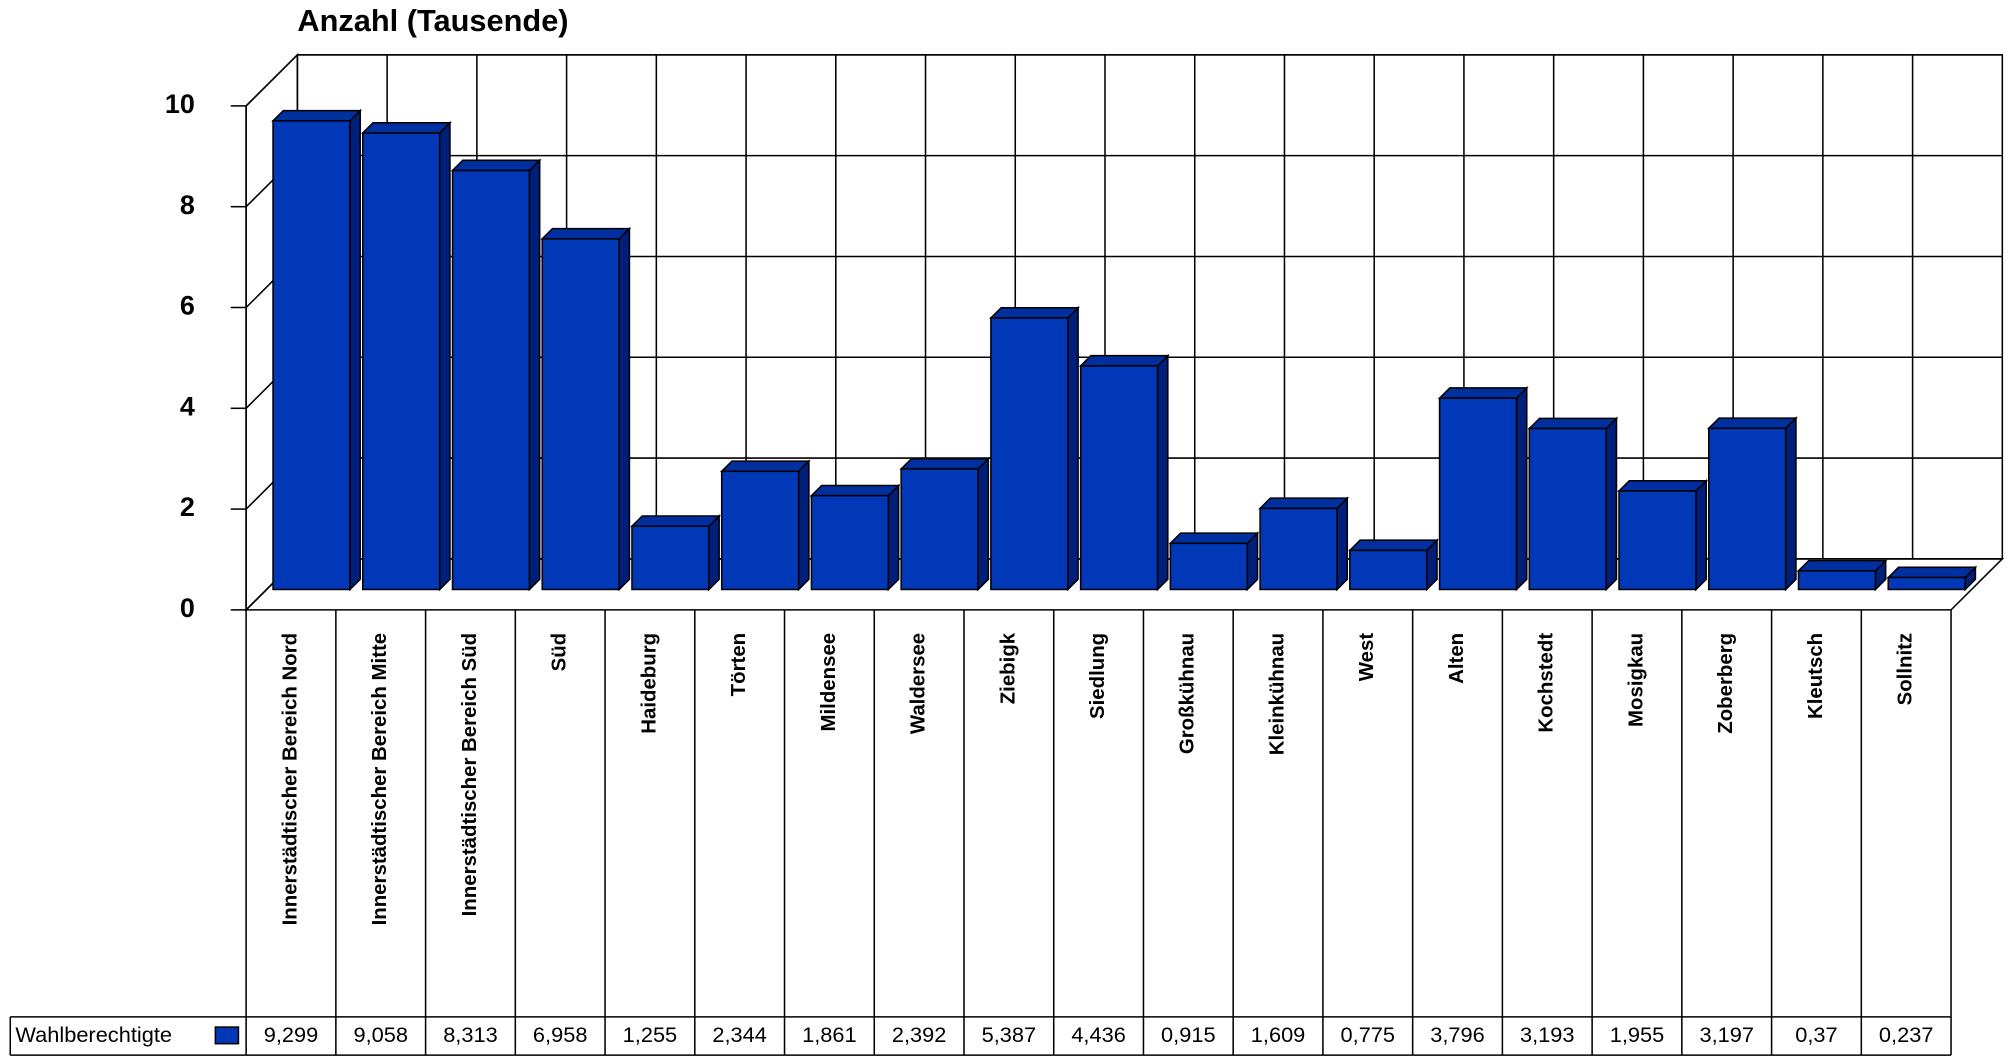 The width and height of the screenshot is (2010, 1059). Describe the element at coordinates (1547, 1034) in the screenshot. I see `value-label: 3,193` at that location.